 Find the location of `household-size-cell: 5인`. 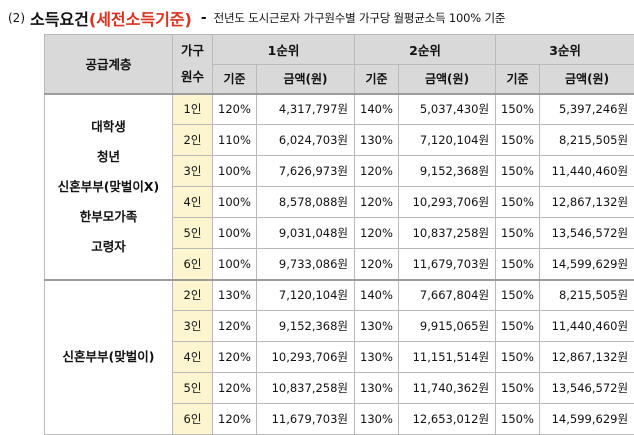

household-size-cell: 5인 is located at coordinates (192, 388).